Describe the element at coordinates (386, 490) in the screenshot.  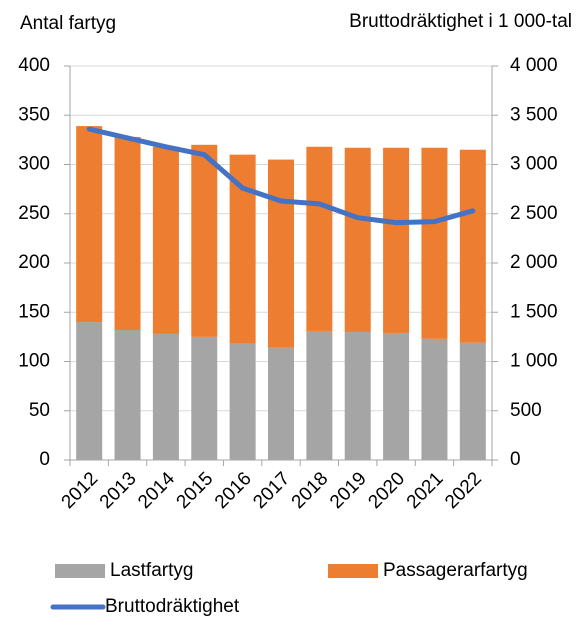
I see `x-tick-label: 2020` at that location.